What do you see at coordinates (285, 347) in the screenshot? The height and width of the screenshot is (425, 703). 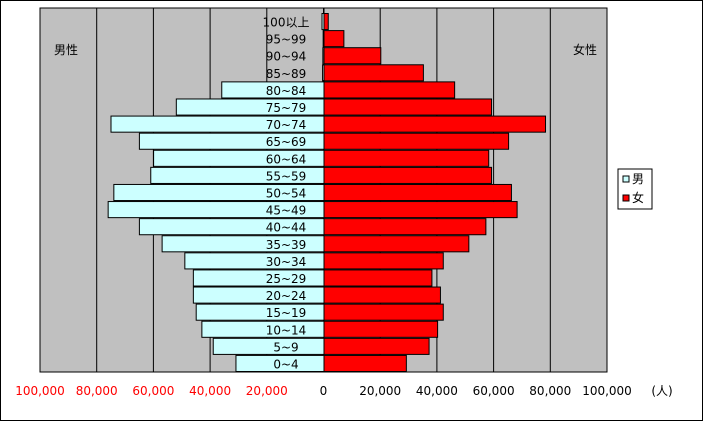 I see `age-group-label: 5~9` at bounding box center [285, 347].